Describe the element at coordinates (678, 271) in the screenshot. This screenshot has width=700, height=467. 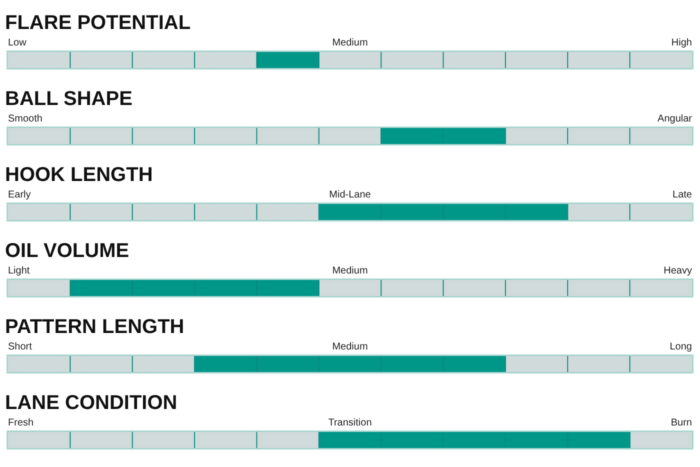
I see `text: Heavy` at that location.